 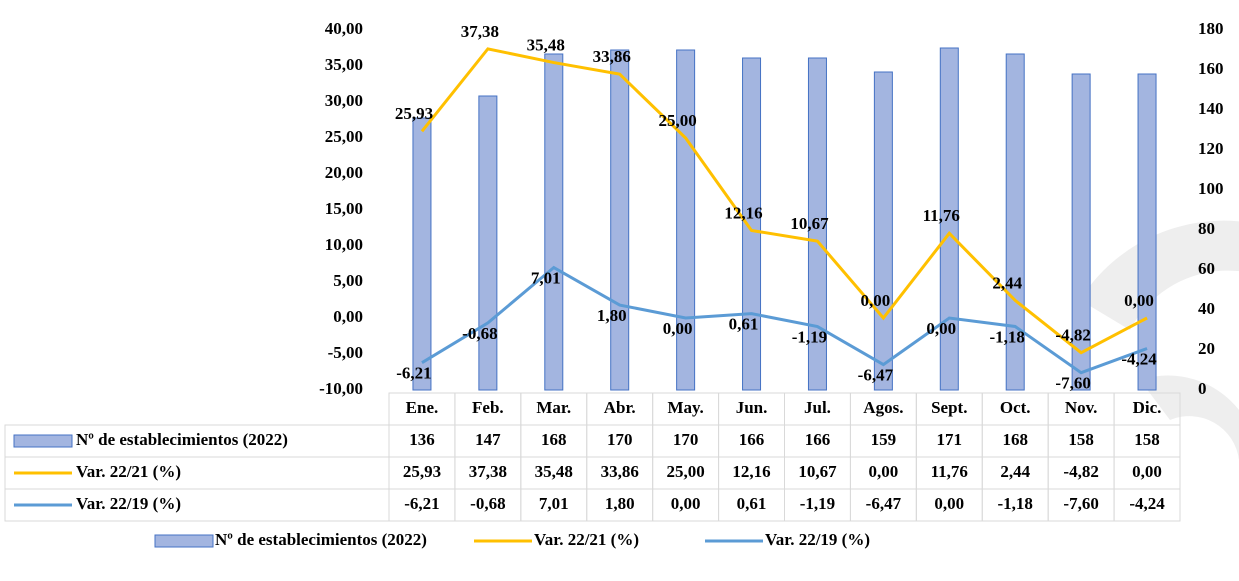 What do you see at coordinates (1202, 388) in the screenshot?
I see `y2-tick-label: 0` at bounding box center [1202, 388].